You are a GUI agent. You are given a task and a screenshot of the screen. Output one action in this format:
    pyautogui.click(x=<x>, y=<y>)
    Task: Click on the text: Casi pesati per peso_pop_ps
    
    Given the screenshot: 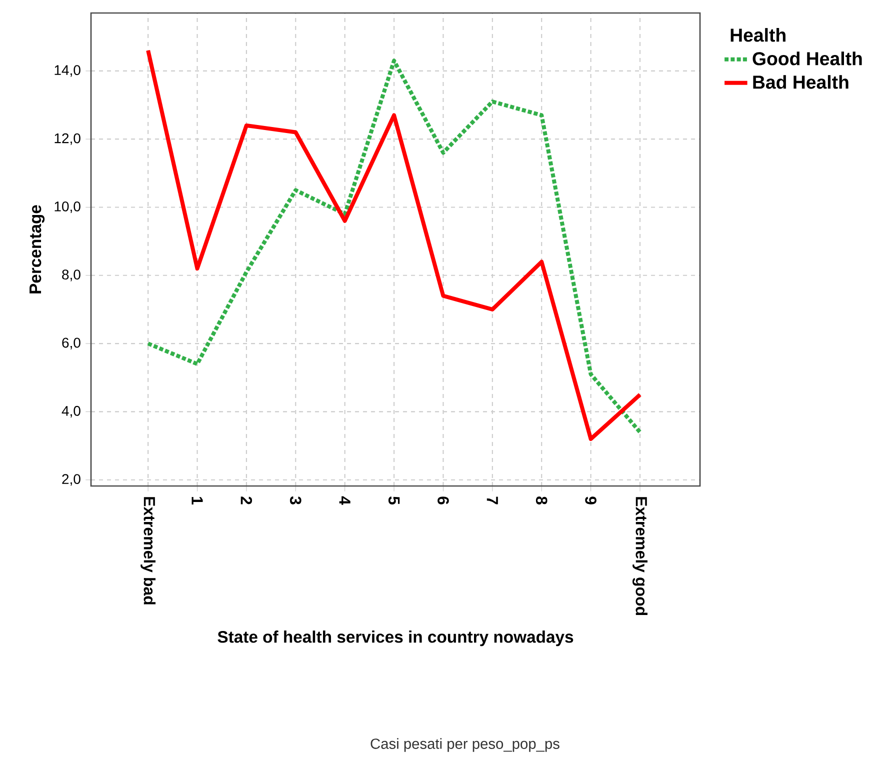 What is the action you would take?
    pyautogui.click(x=465, y=745)
    